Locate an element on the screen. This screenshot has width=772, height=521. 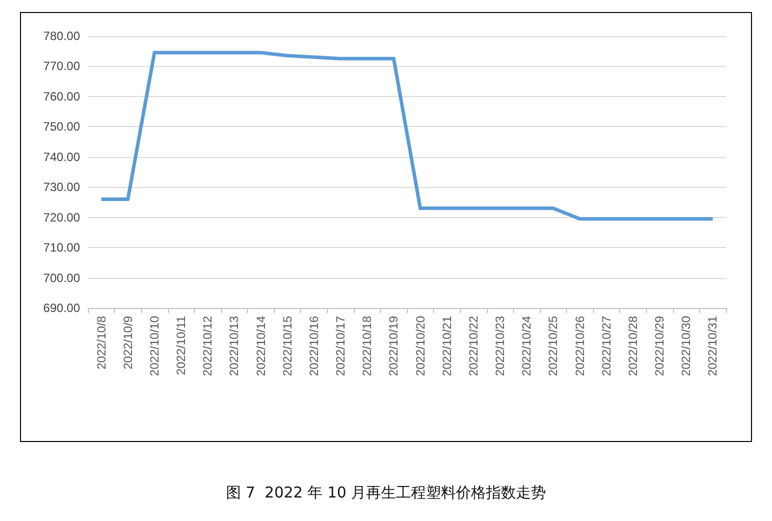
x-tick-label: 2022/10/9 is located at coordinates (127, 343).